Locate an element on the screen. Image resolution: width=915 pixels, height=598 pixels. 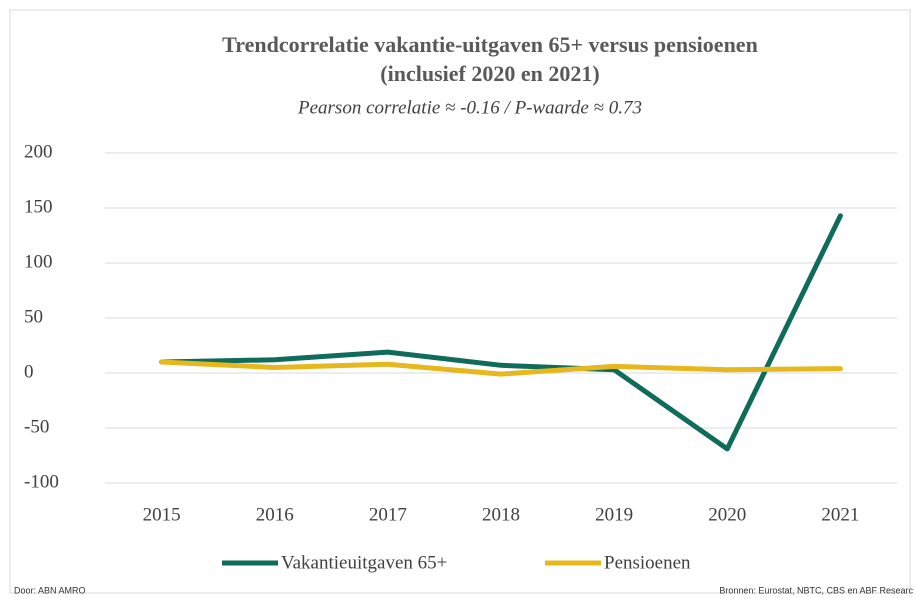
y-tick-label: 50 is located at coordinates (33, 316).